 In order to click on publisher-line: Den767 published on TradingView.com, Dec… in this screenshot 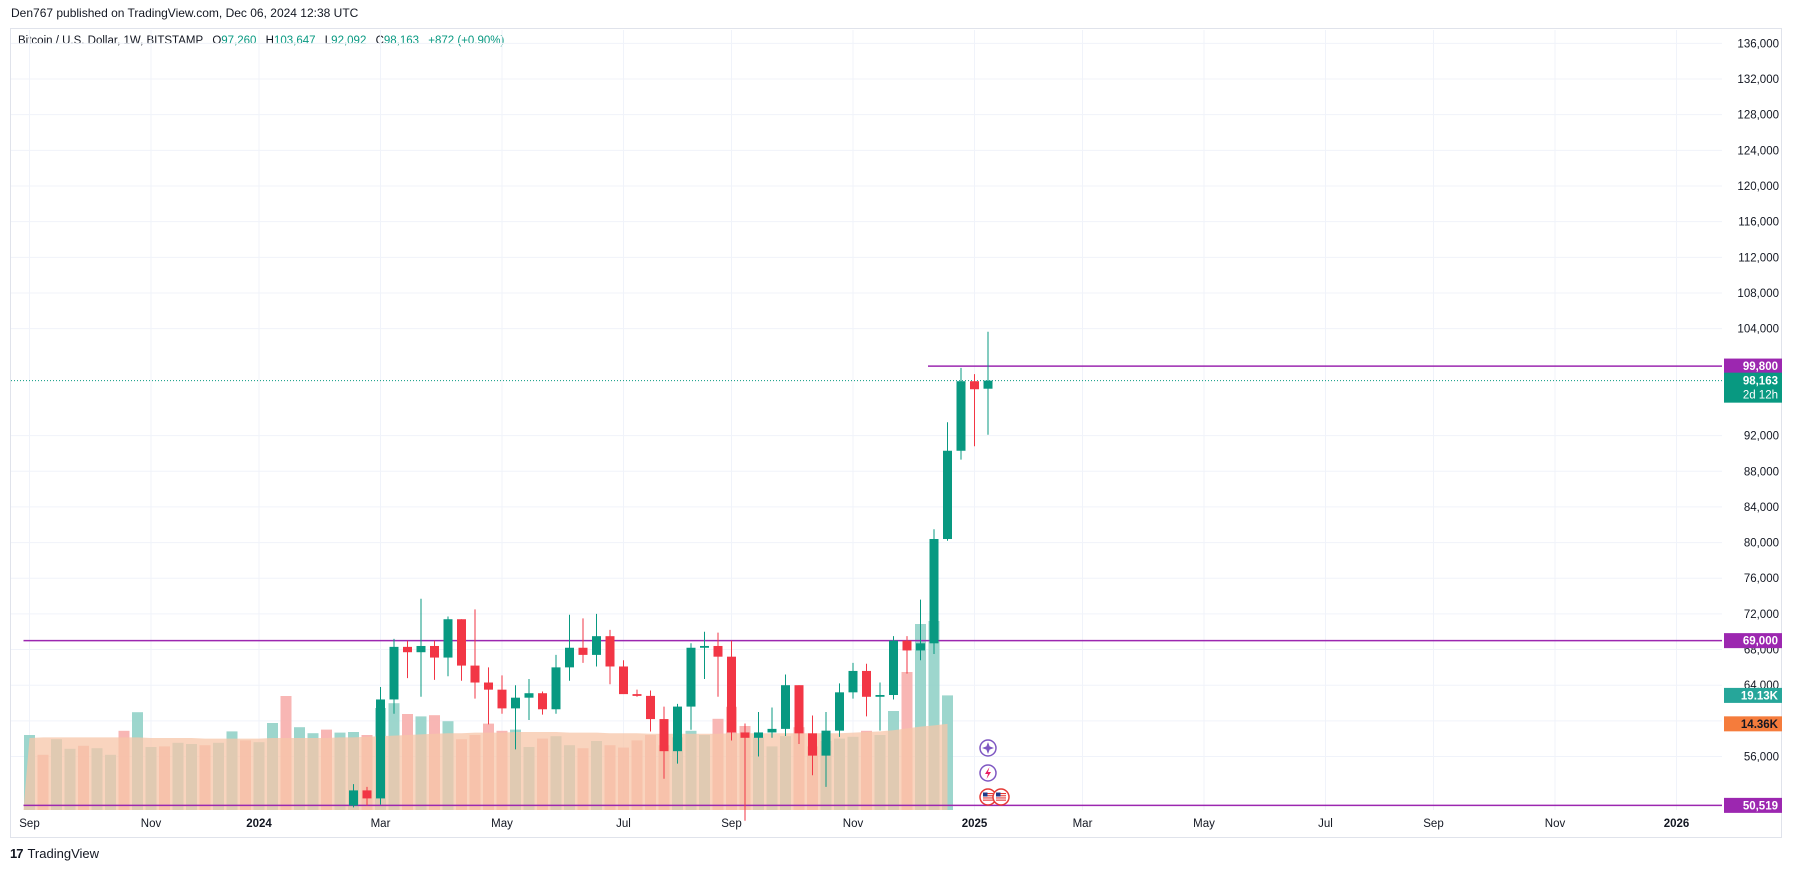, I will do `click(185, 13)`.